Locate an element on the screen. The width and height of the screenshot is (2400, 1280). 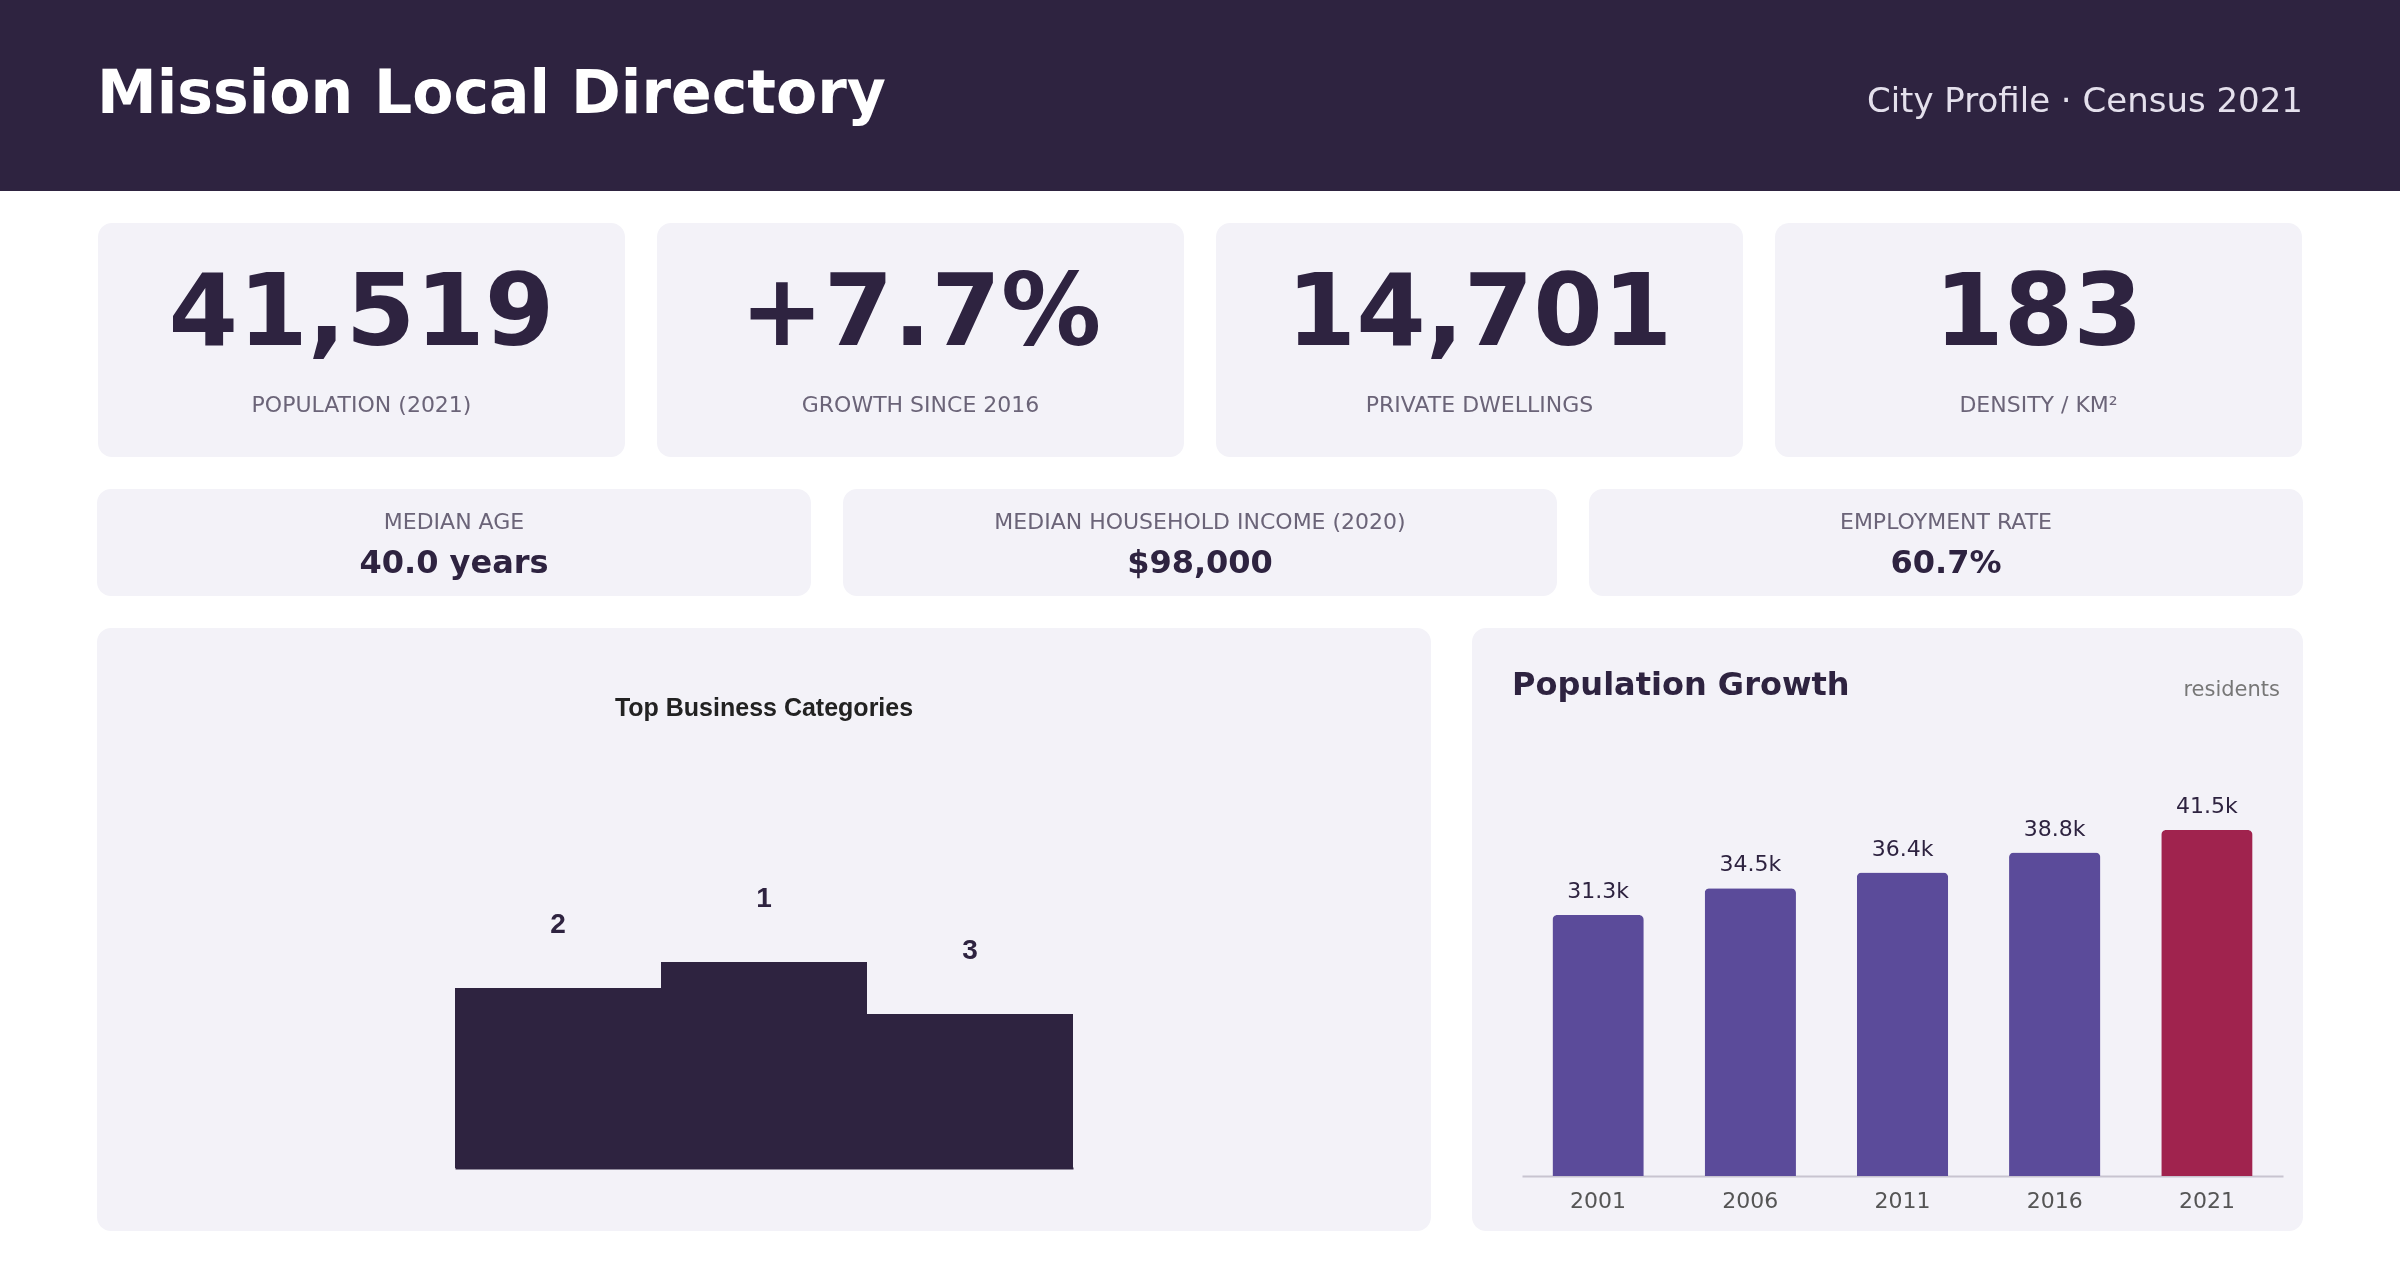
text: DENSITY / KM² is located at coordinates (2038, 404).